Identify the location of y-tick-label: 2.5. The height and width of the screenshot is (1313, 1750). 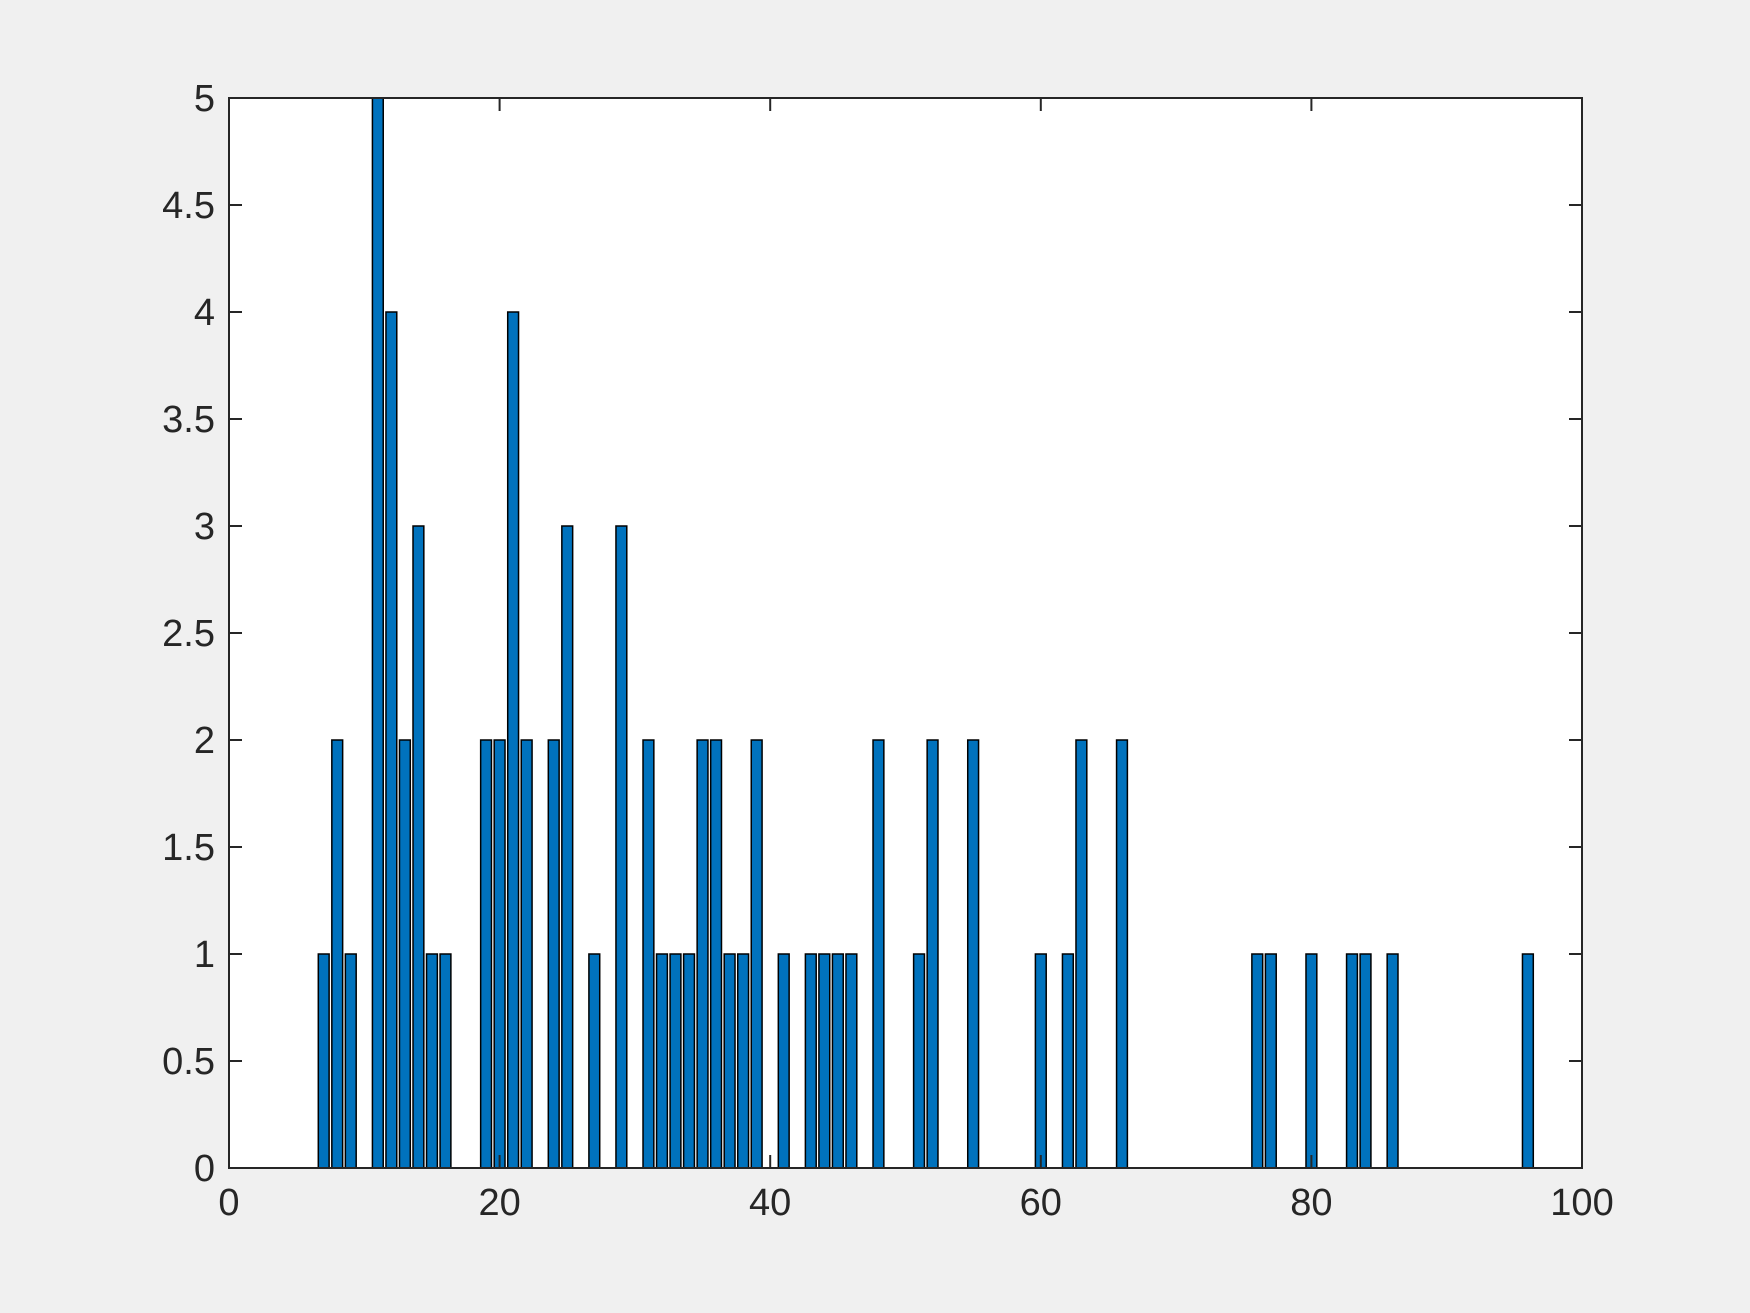
(188, 634).